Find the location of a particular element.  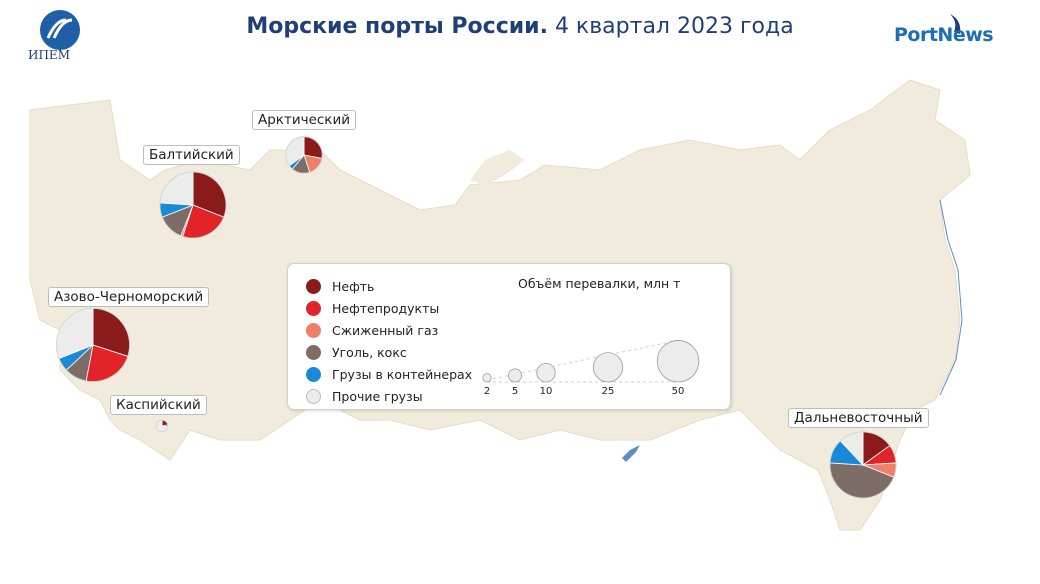

ipem-logo-icon is located at coordinates (60, 30).